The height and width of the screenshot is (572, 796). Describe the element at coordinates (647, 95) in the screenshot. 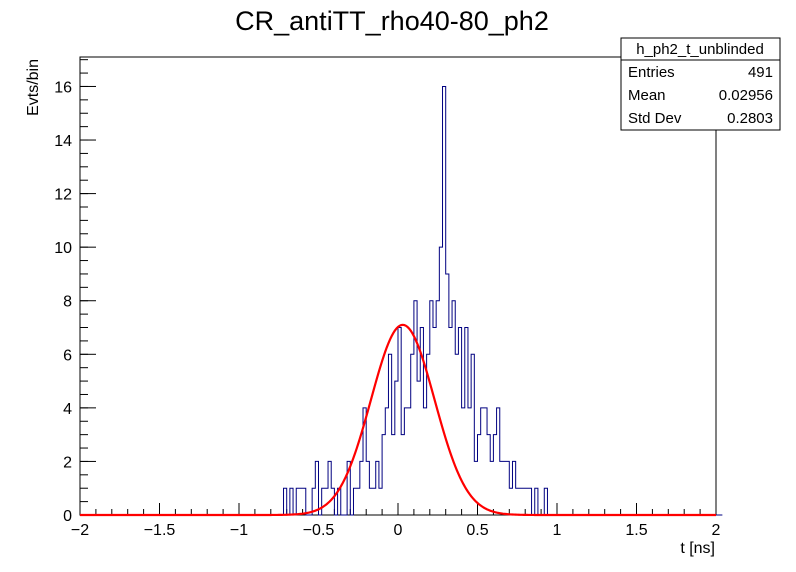

I see `stats-mean-label: Mean` at that location.